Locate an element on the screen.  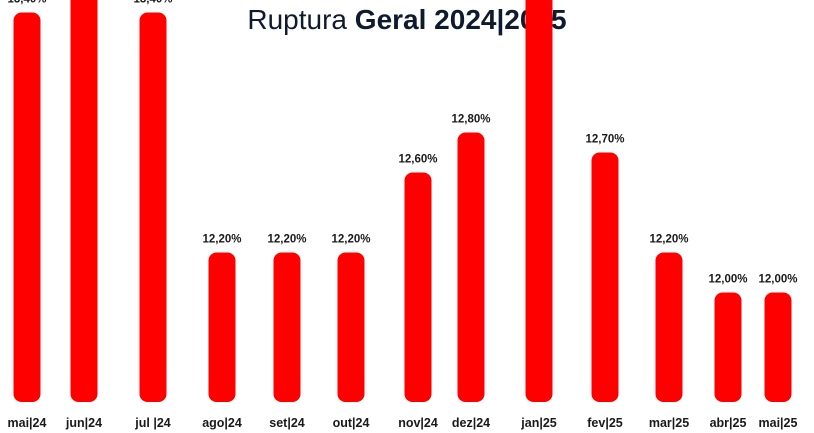
data-label: 12,60% is located at coordinates (417, 160).